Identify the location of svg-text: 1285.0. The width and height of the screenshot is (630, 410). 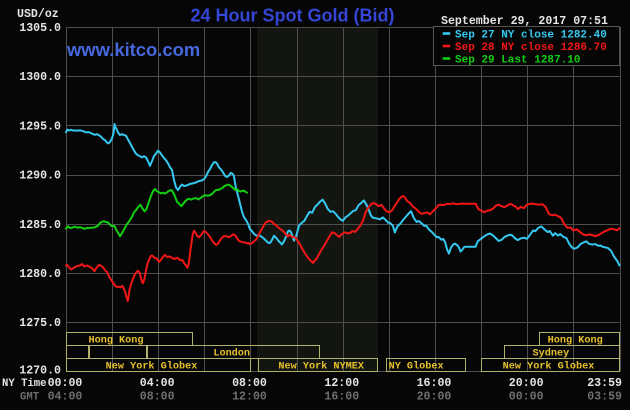
(40, 225).